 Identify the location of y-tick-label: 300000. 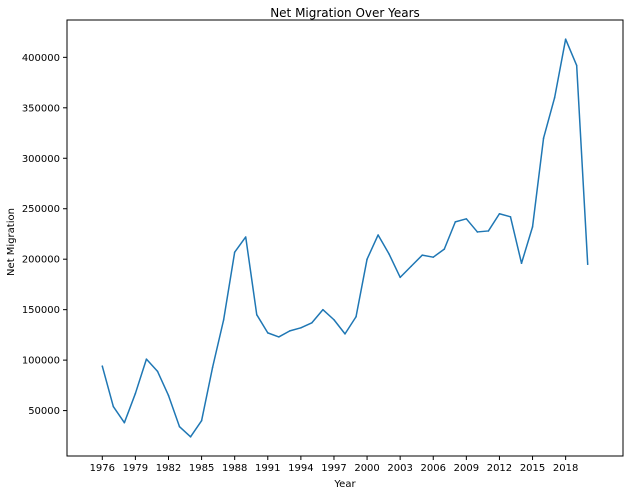
(41, 159).